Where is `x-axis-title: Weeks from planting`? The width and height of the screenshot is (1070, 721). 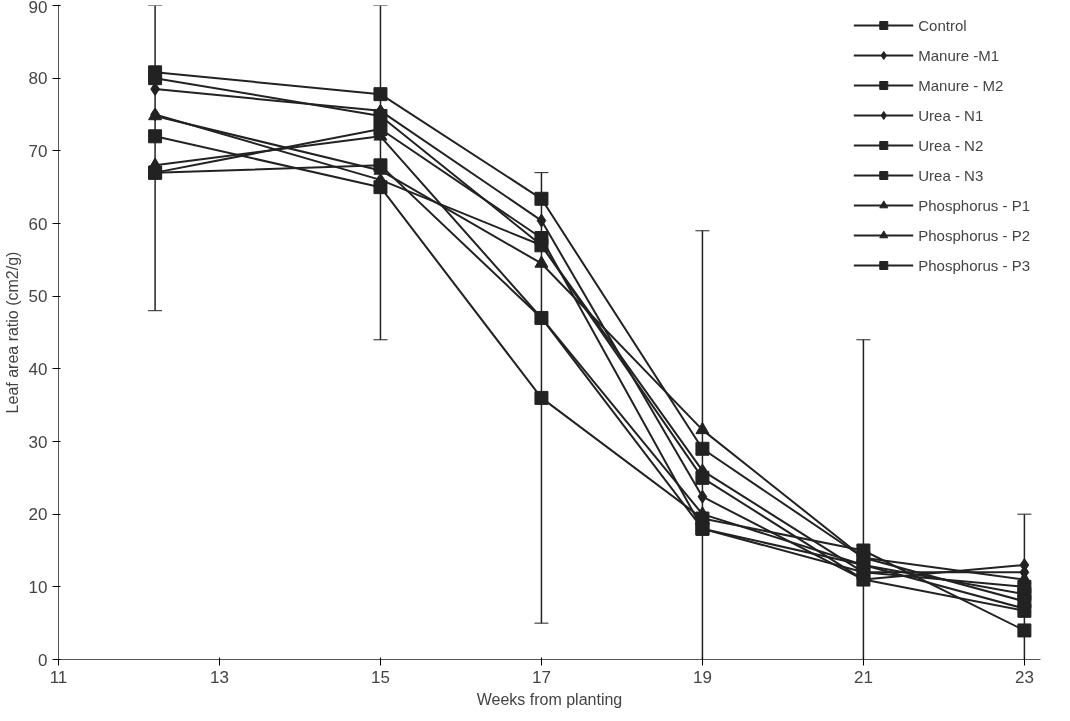 x-axis-title: Weeks from planting is located at coordinates (549, 699).